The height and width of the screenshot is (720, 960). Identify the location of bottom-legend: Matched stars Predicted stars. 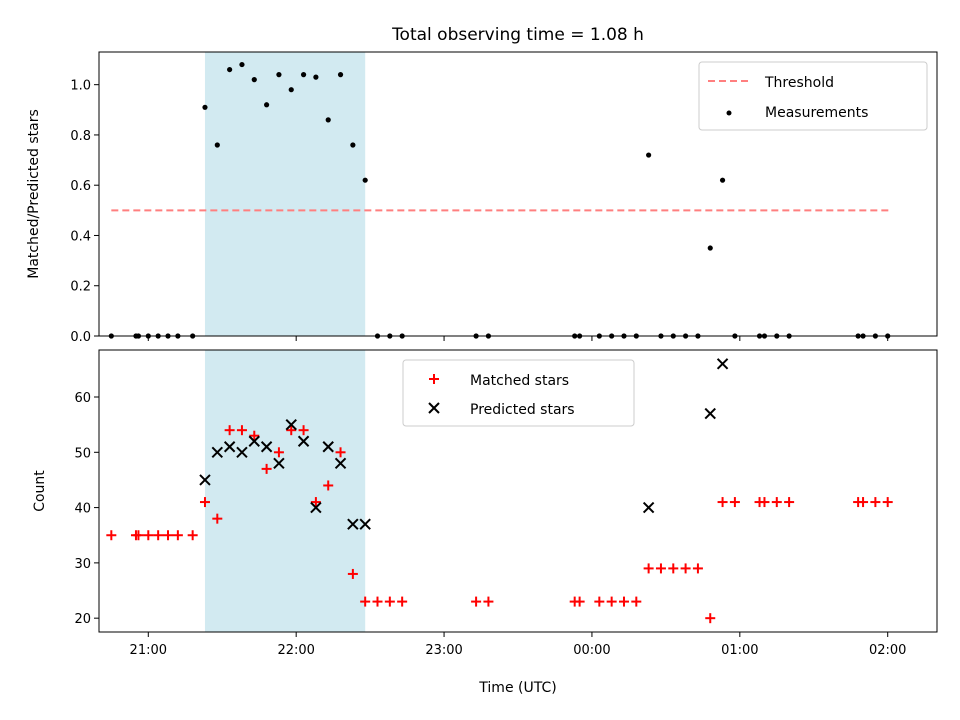
(518, 393).